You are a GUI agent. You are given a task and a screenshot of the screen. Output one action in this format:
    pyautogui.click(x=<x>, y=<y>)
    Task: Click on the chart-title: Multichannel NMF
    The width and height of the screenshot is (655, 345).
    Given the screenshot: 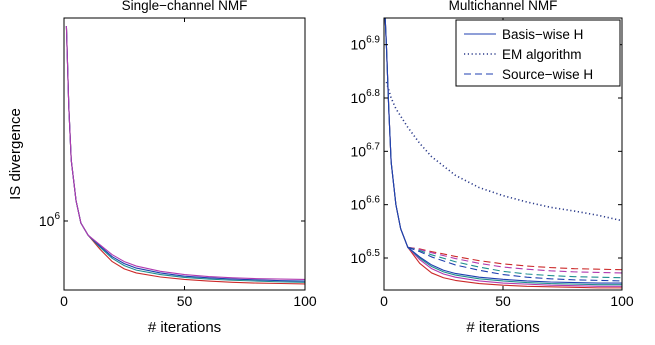 What is the action you would take?
    pyautogui.click(x=503, y=6)
    